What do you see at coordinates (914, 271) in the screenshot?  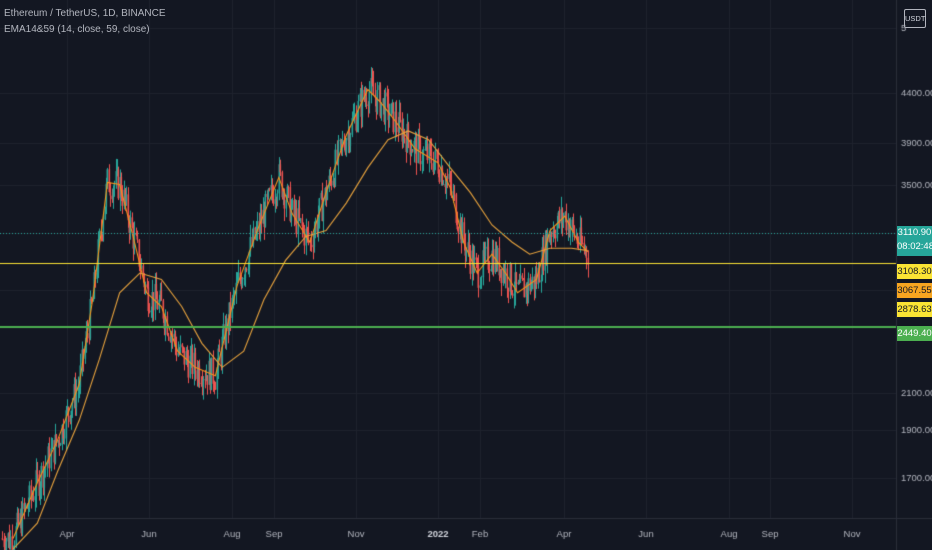 I see `hline-yellow-price-tag: 3108.30` at bounding box center [914, 271].